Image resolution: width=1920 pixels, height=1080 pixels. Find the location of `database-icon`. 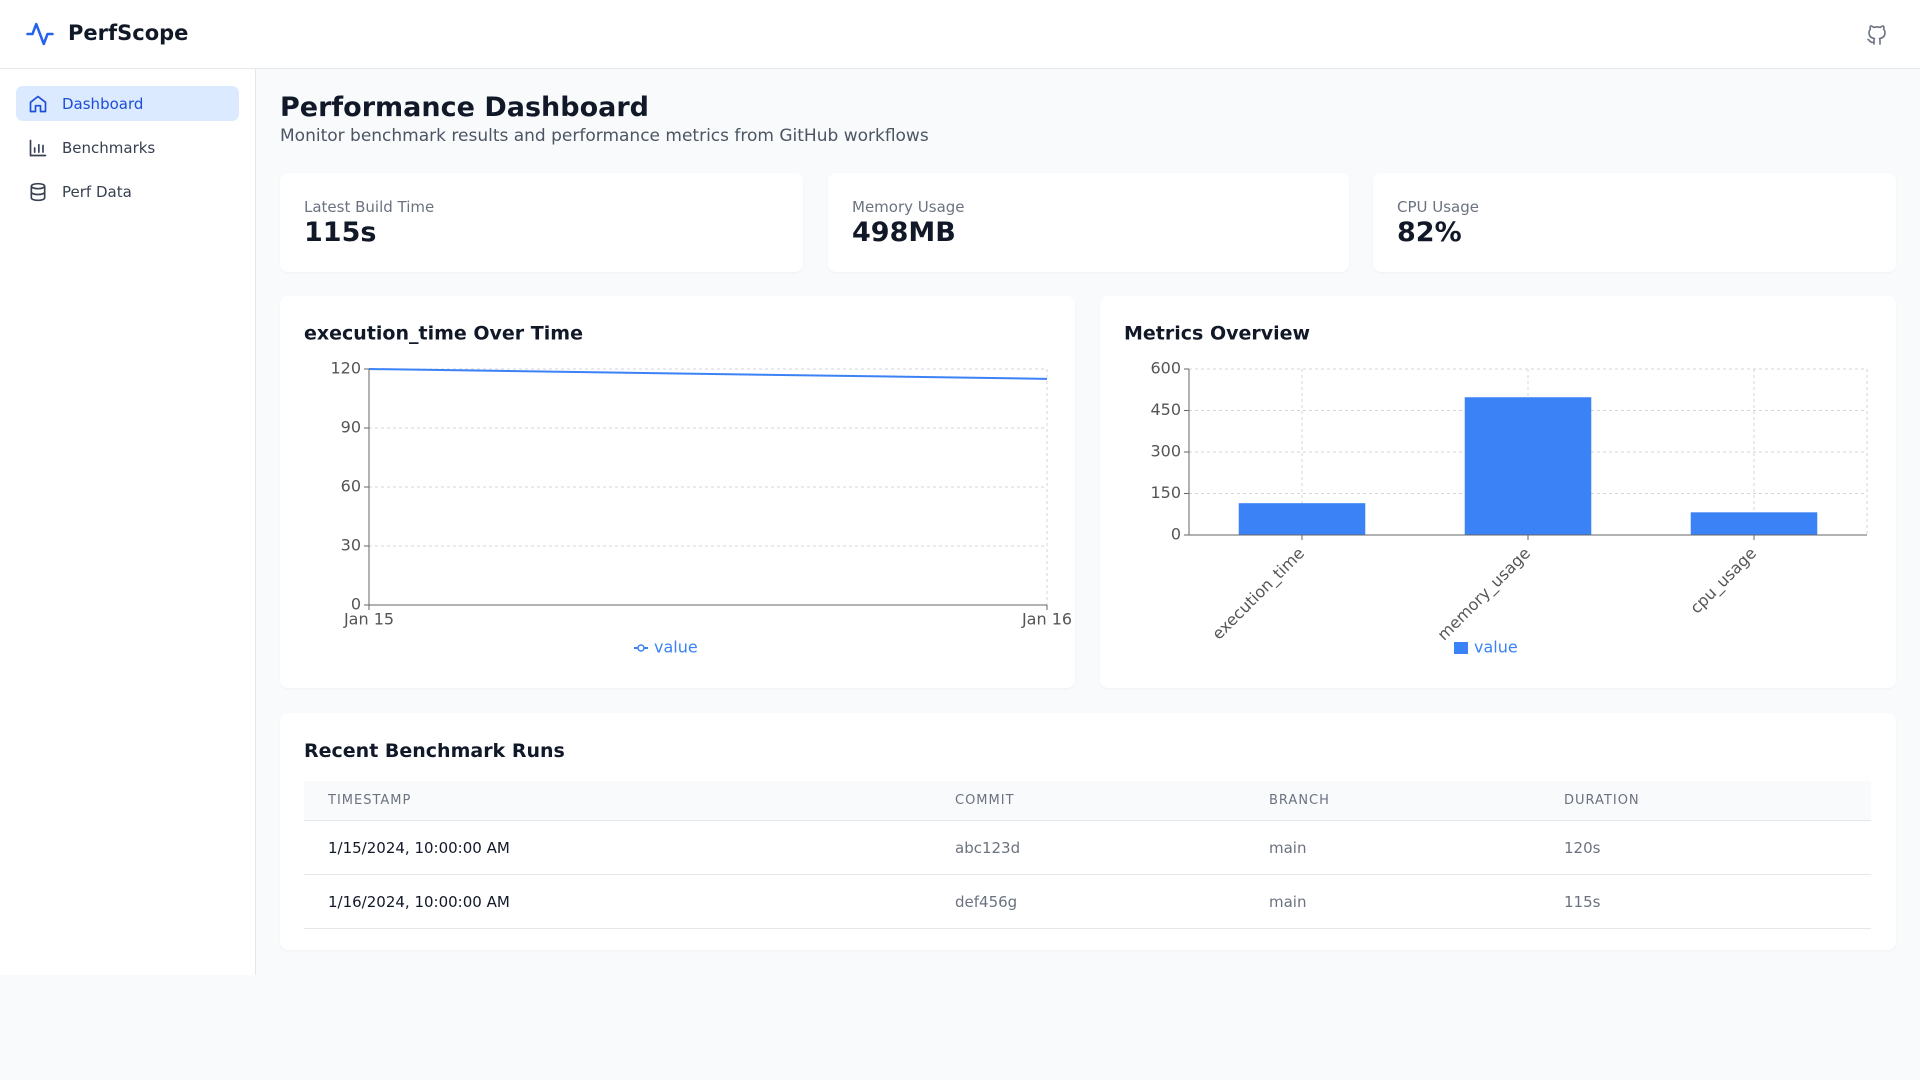

database-icon is located at coordinates (38, 191).